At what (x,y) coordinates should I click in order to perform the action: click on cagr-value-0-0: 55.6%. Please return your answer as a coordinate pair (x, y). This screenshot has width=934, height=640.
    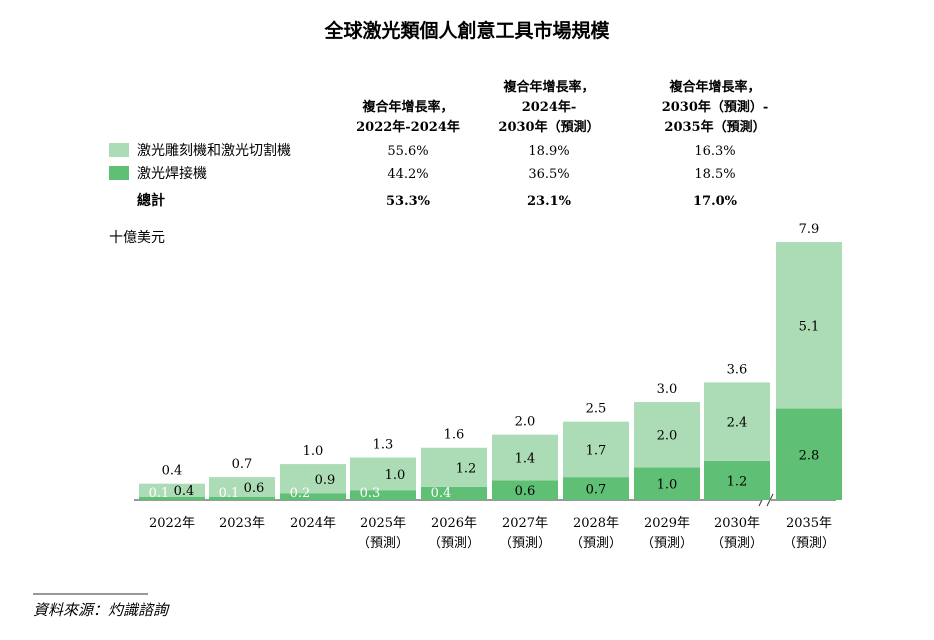
    Looking at the image, I should click on (407, 151).